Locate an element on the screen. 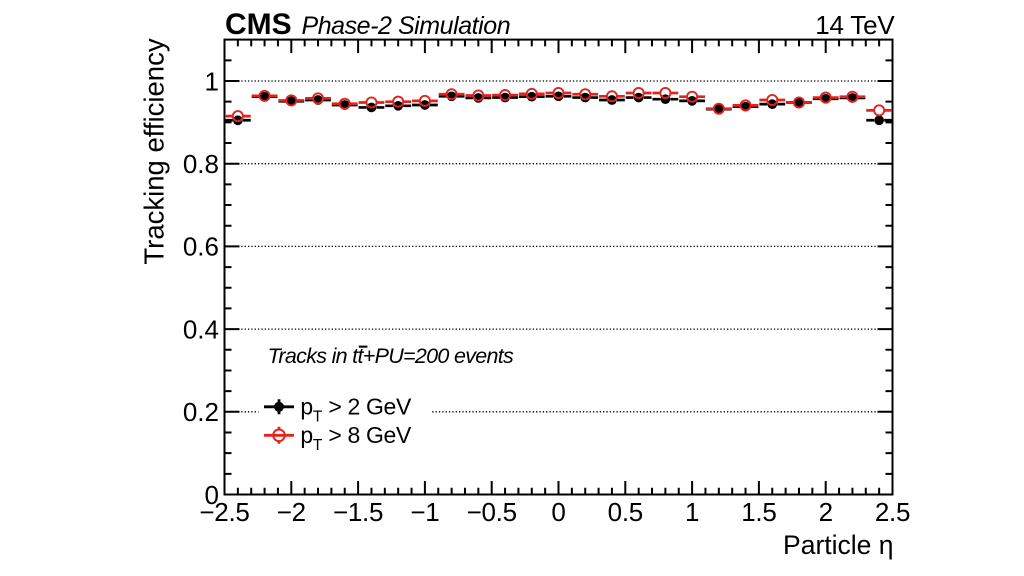 The image size is (1024, 576). svg-text: 0.8 is located at coordinates (201, 164).